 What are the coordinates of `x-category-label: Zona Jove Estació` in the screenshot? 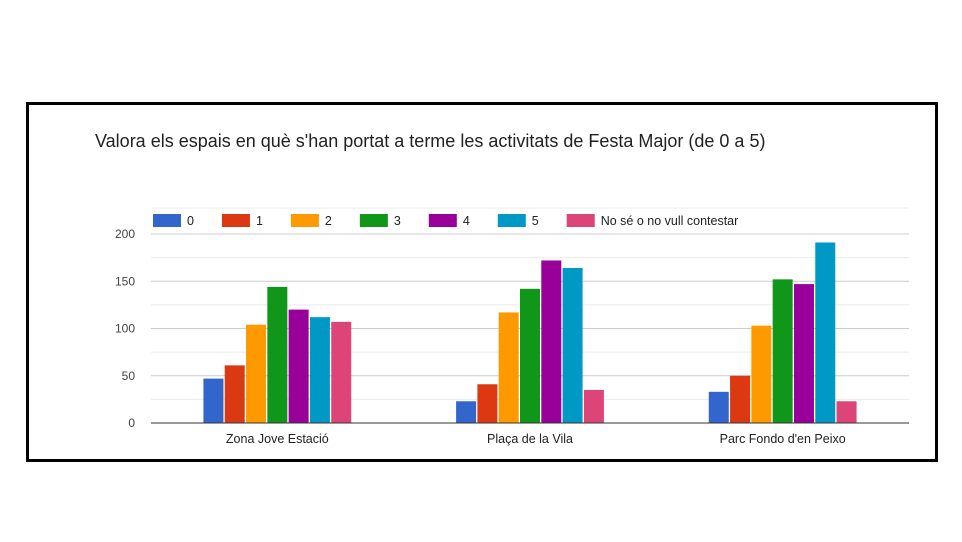 It's located at (277, 439).